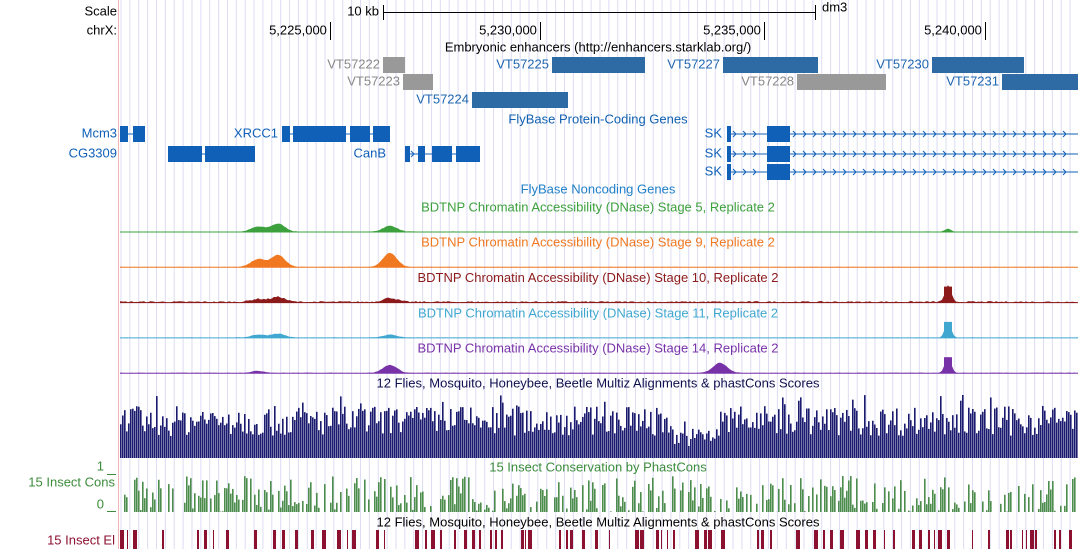  What do you see at coordinates (256, 132) in the screenshot?
I see `gene-label: XRCC1` at bounding box center [256, 132].